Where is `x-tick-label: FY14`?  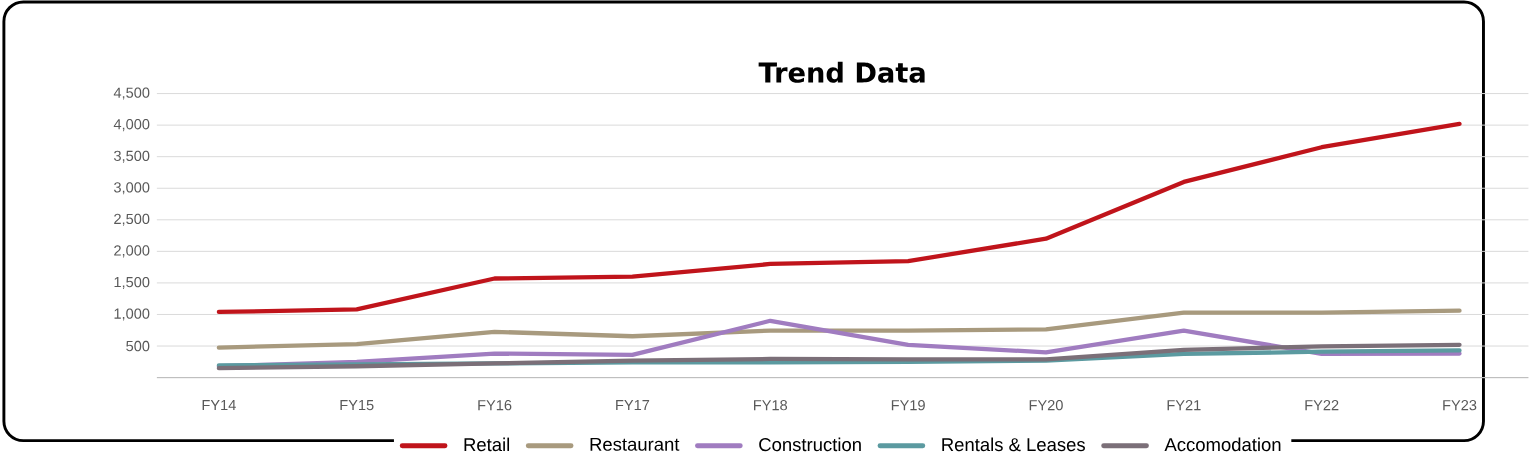 x-tick-label: FY14 is located at coordinates (219, 405).